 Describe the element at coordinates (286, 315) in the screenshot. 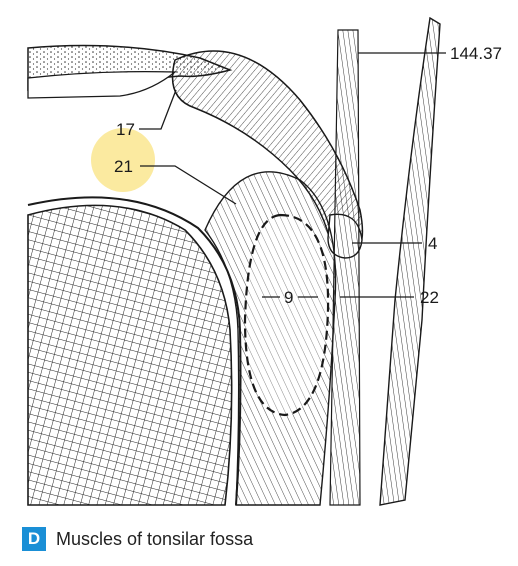

I see `tonsil-outline` at that location.